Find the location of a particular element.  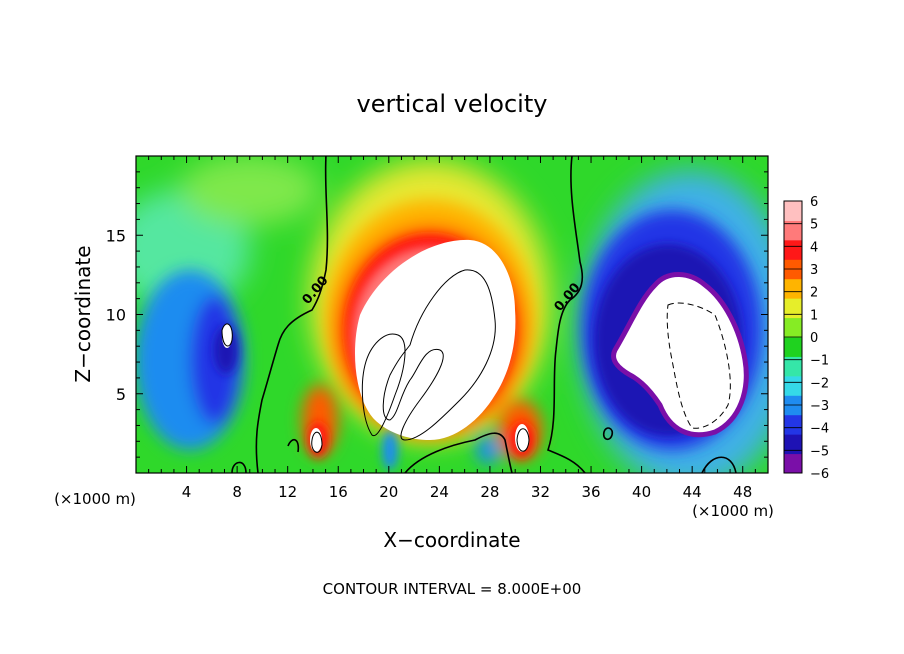

y-tick-label: 5 is located at coordinates (121, 394).